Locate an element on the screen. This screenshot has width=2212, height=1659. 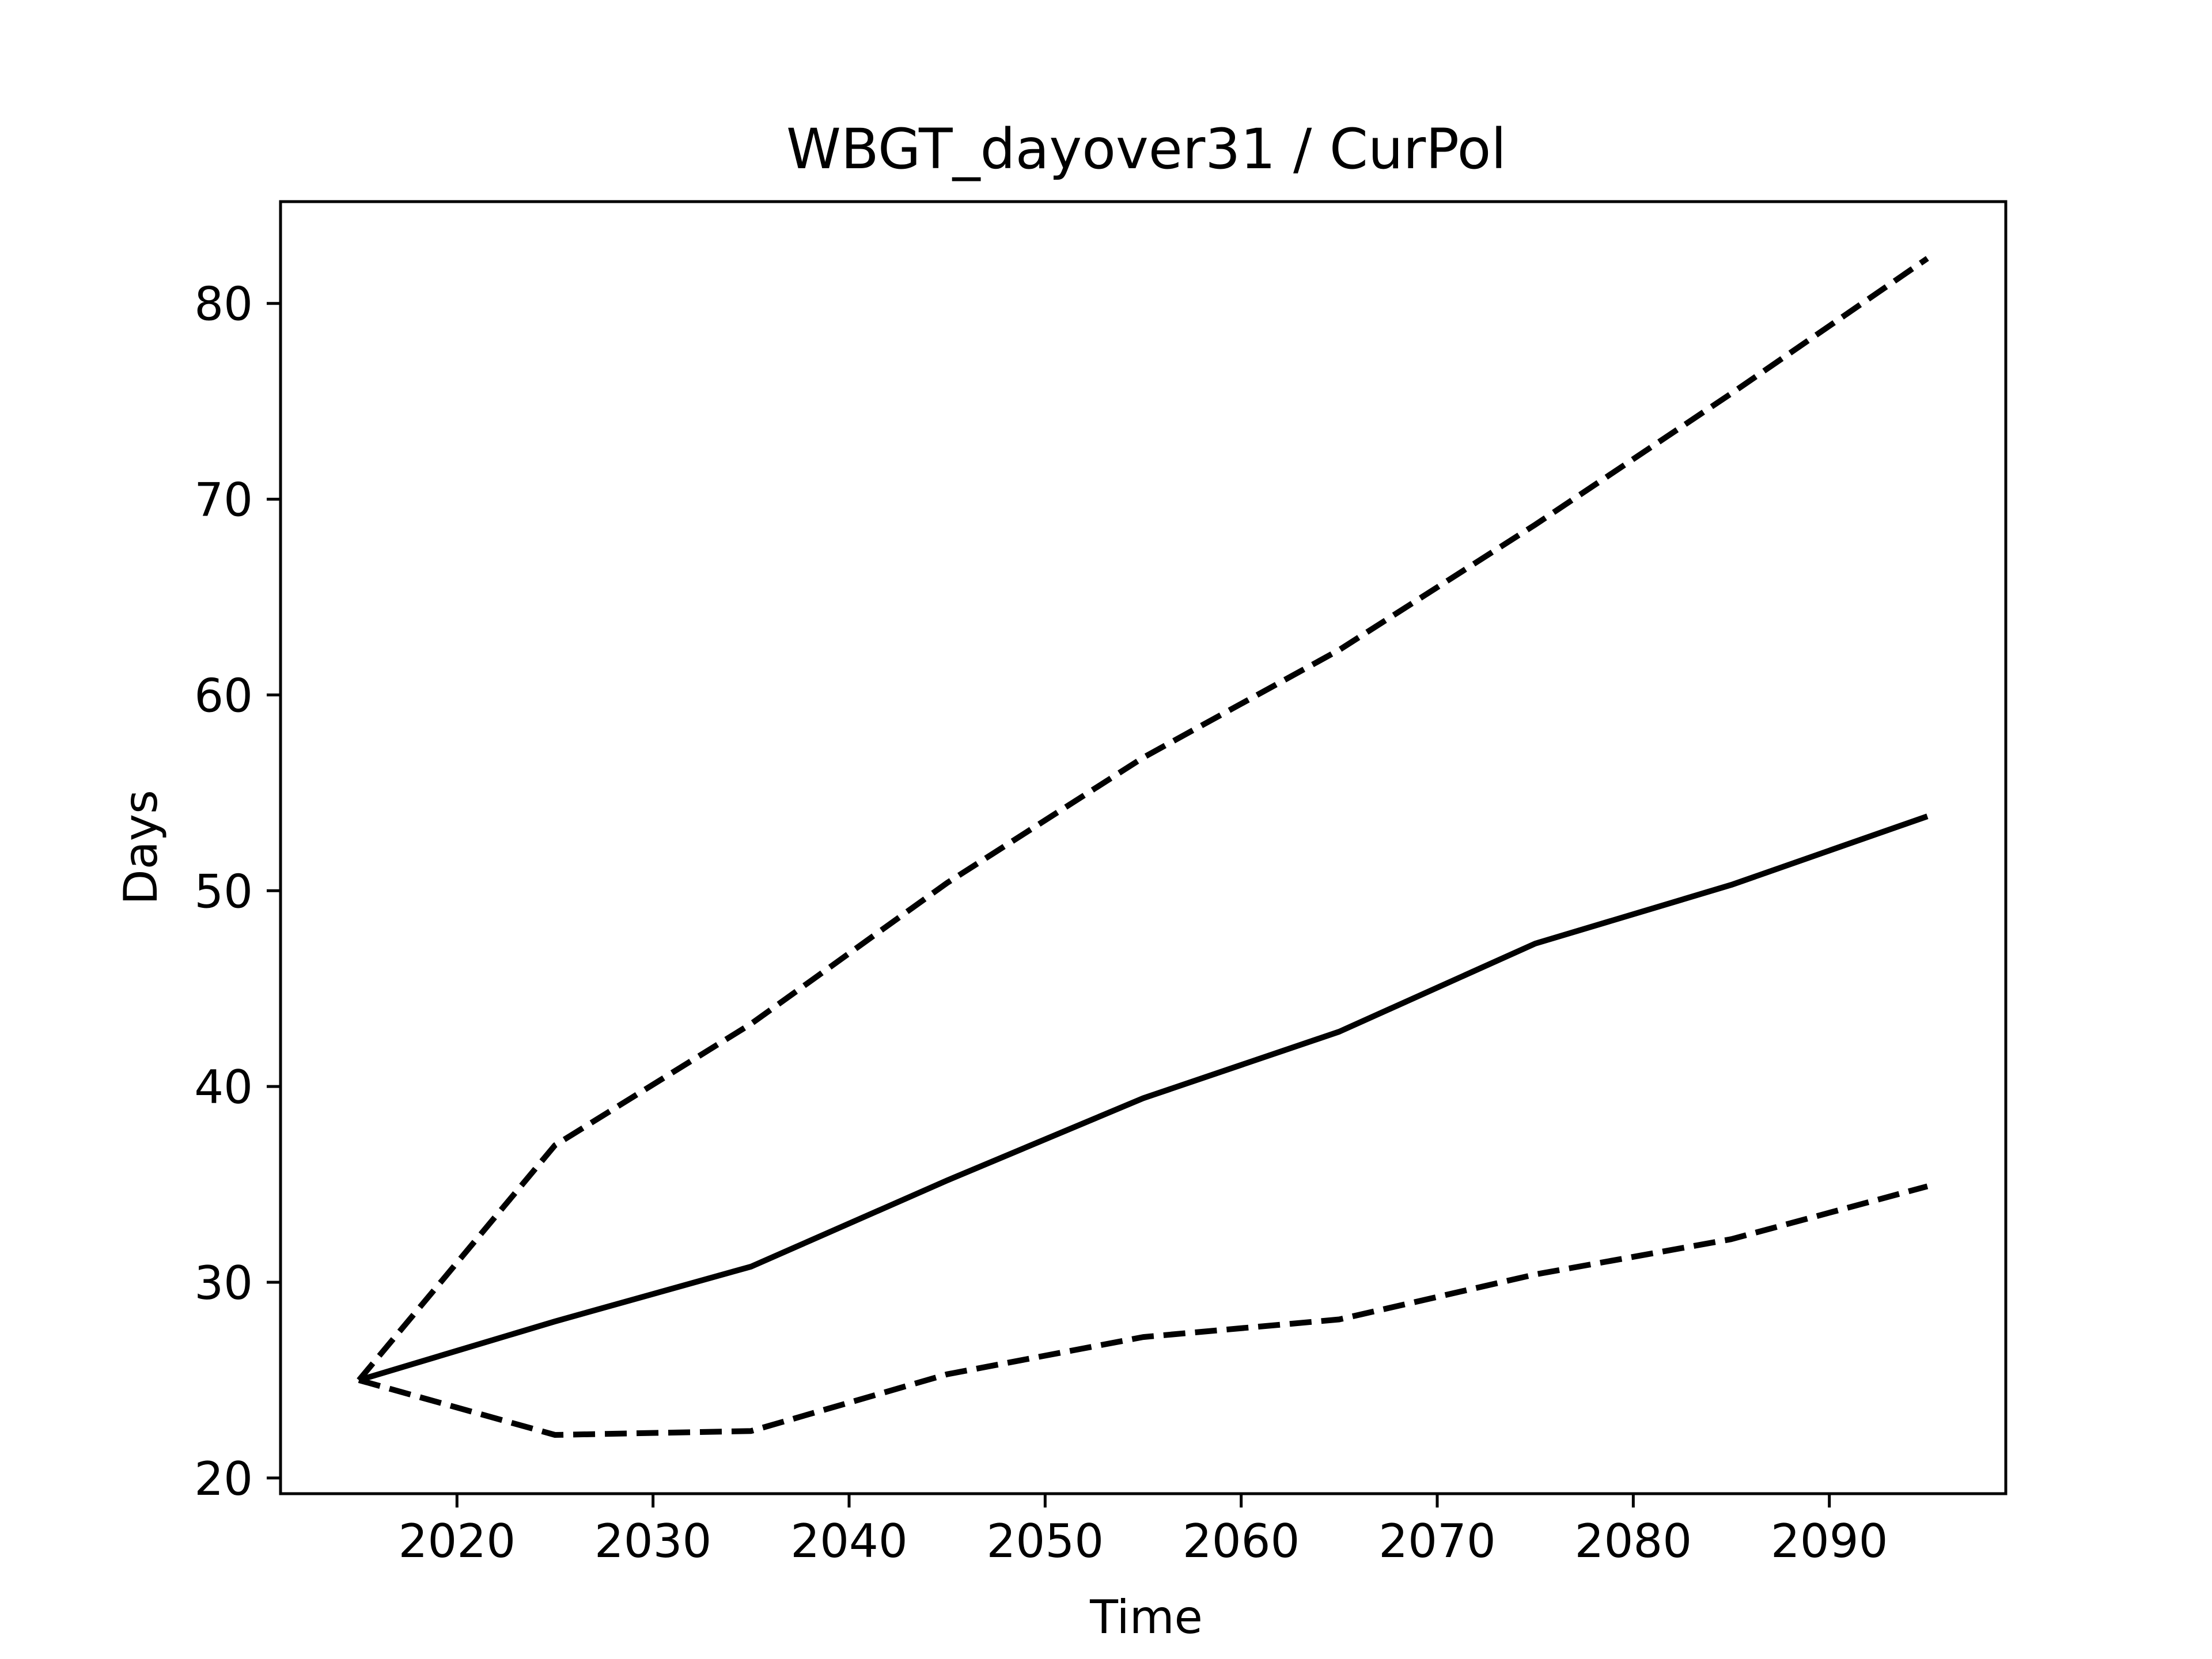
x-tick-label-2050: 2050 is located at coordinates (1045, 1541).